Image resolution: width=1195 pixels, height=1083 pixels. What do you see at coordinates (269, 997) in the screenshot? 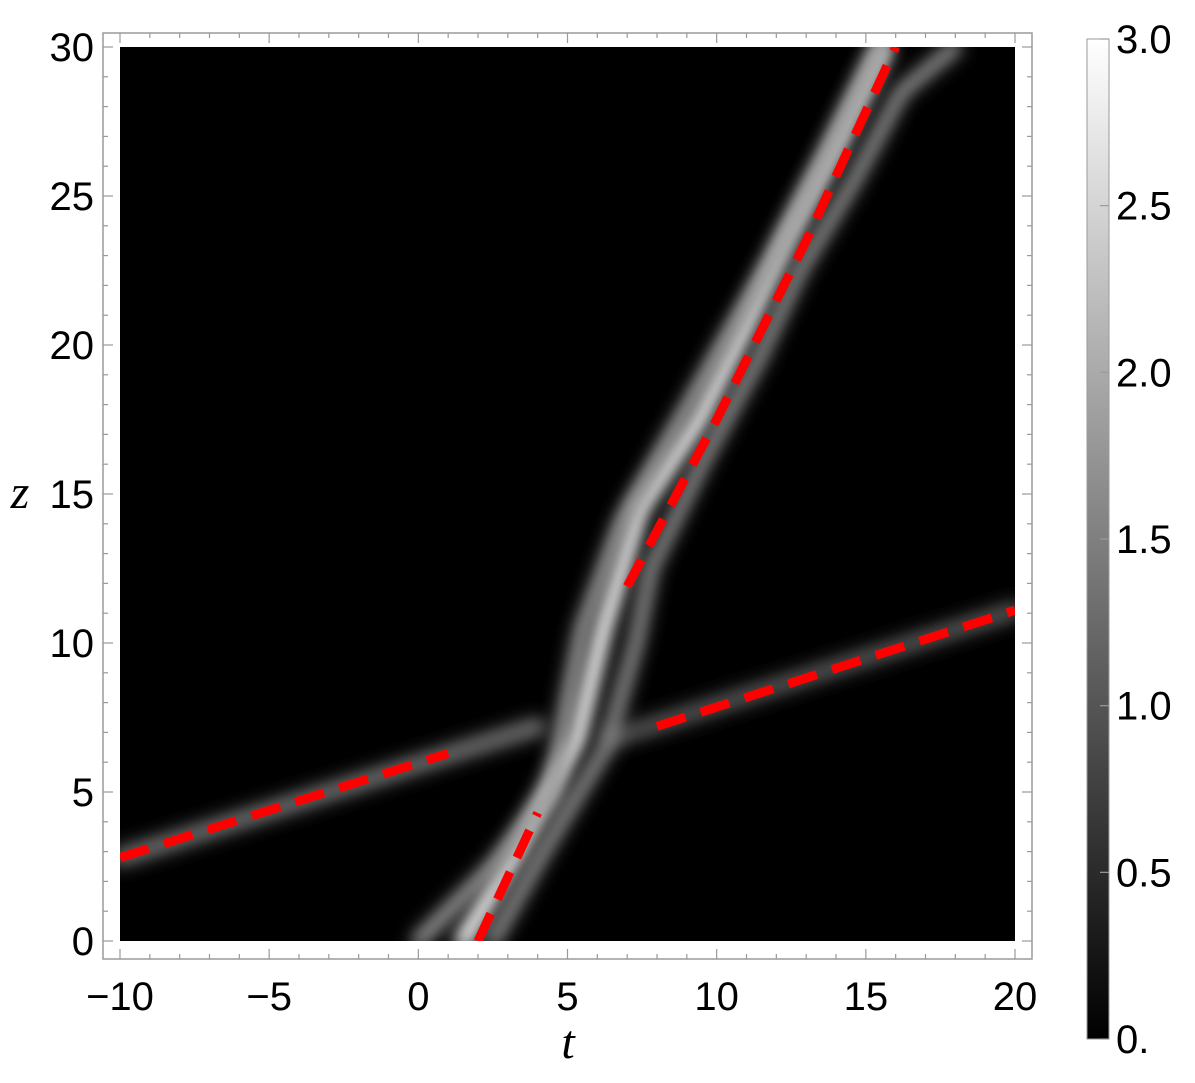
I see `x-tick-label: −5` at bounding box center [269, 997].